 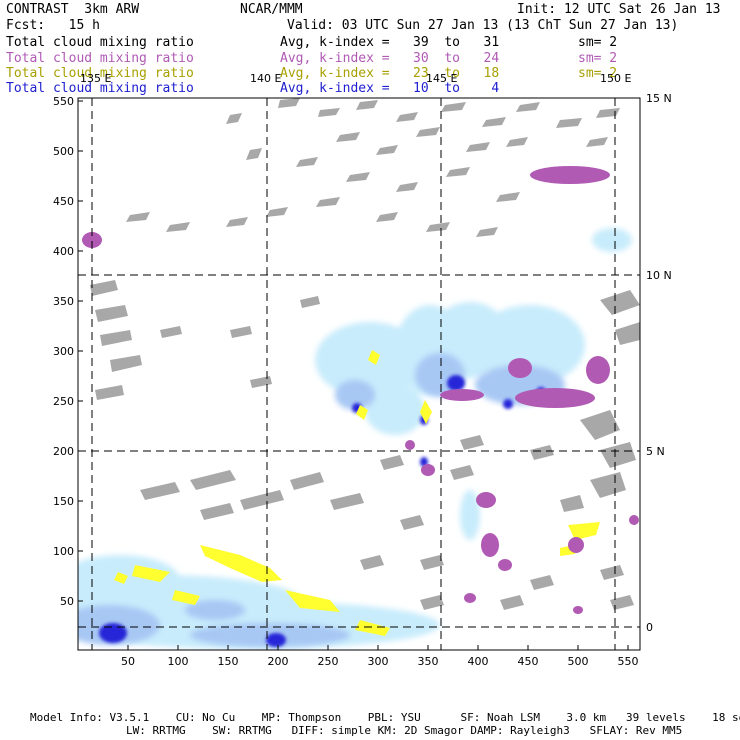 What do you see at coordinates (95, 78) in the screenshot?
I see `lon-label-135e: 135 E` at bounding box center [95, 78].